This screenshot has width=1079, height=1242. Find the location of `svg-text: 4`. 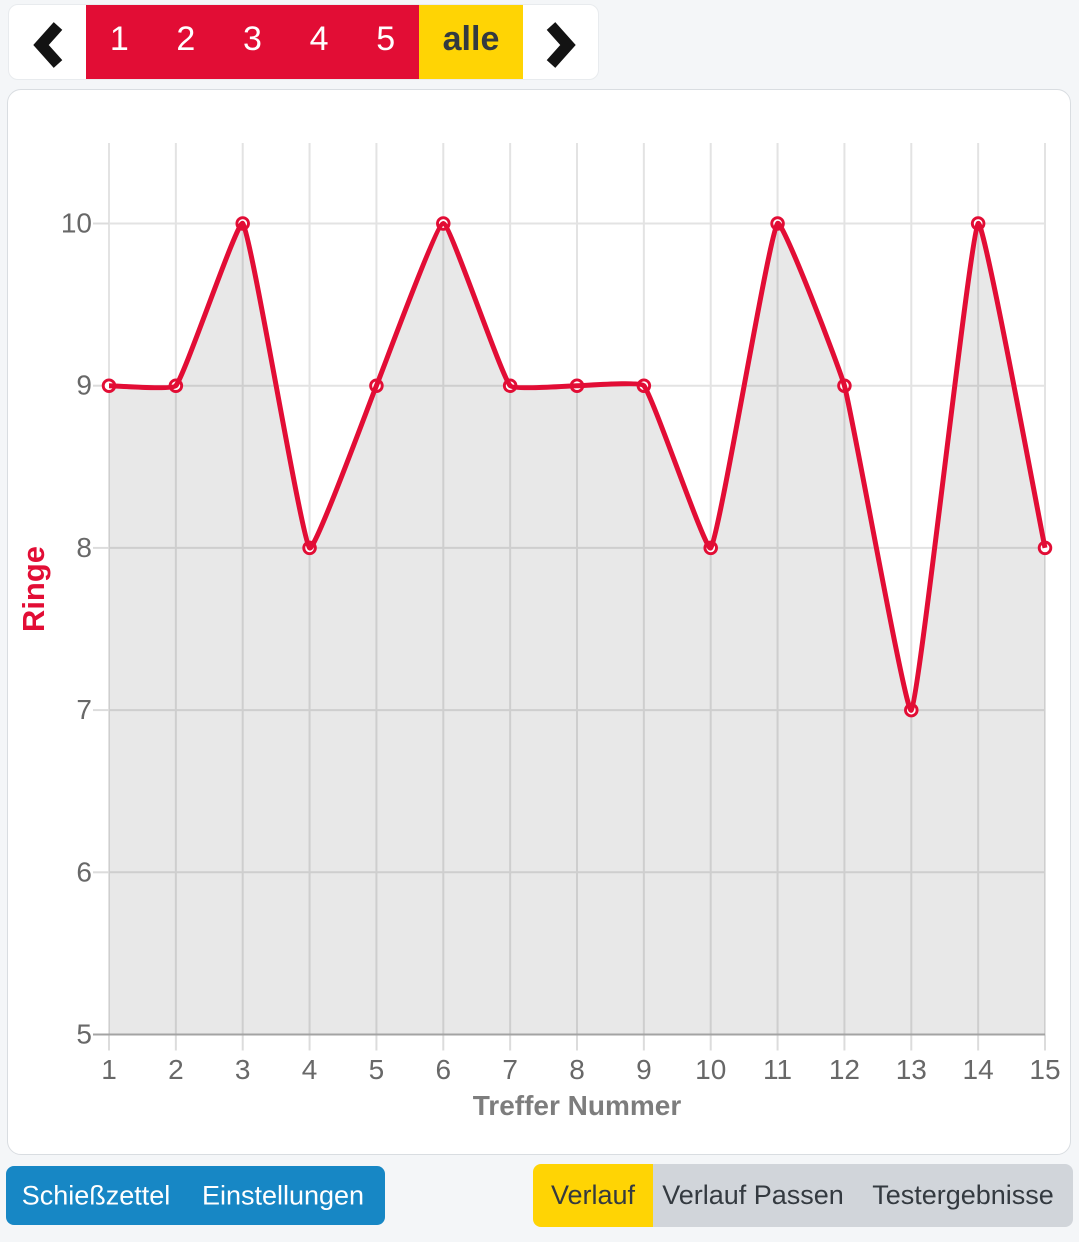

svg-text: 4 is located at coordinates (310, 1069).